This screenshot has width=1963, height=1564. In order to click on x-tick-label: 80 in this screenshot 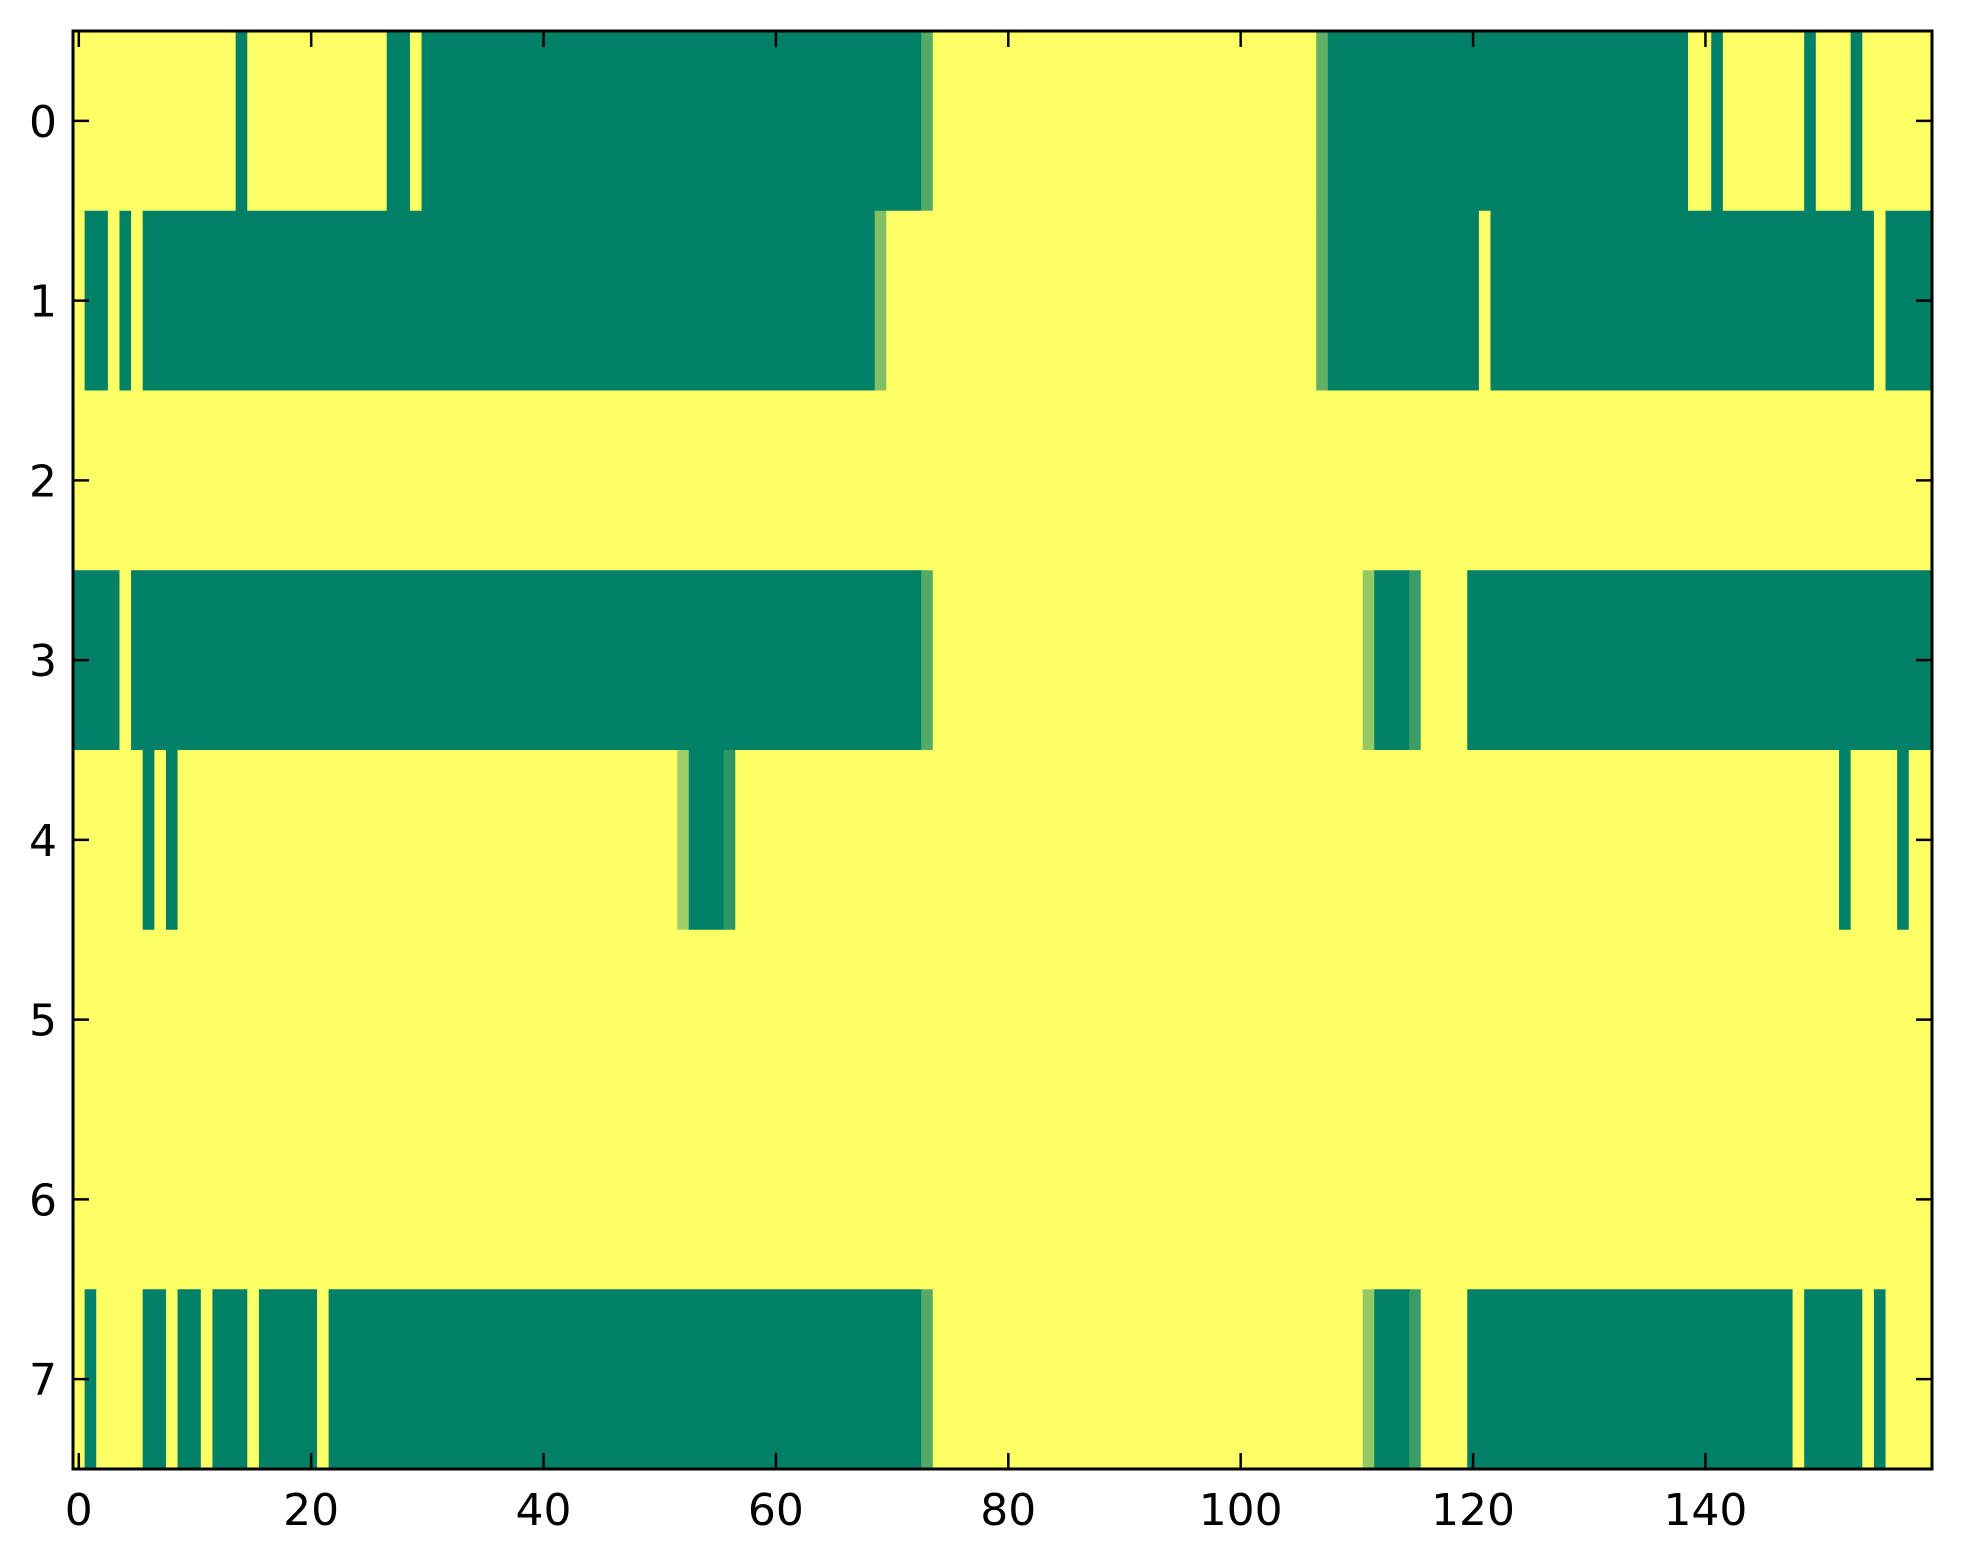, I will do `click(1008, 1510)`.